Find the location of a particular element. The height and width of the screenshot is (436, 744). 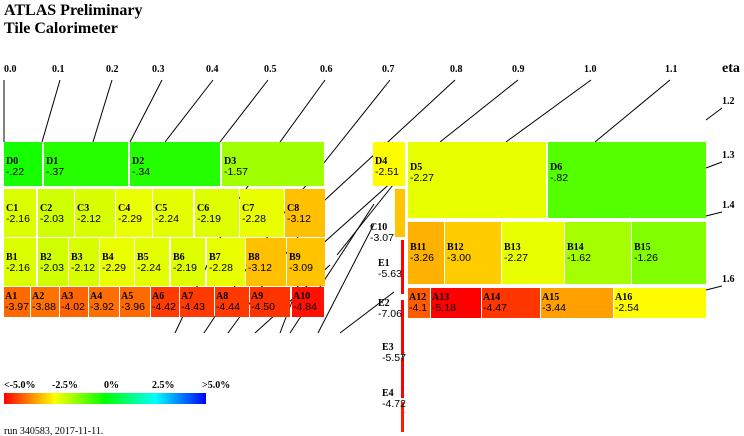

cell-a13-name: A13 is located at coordinates (440, 297).